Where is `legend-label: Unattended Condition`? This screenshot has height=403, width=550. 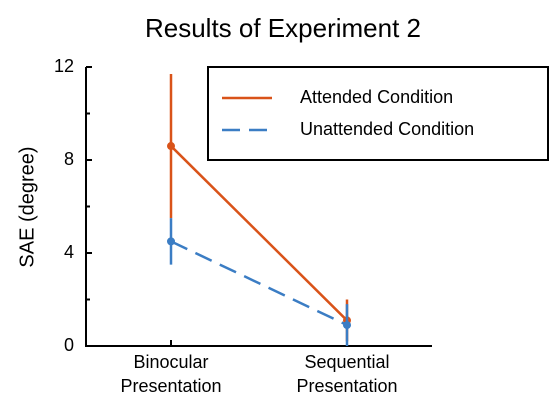
legend-label: Unattended Condition is located at coordinates (387, 129).